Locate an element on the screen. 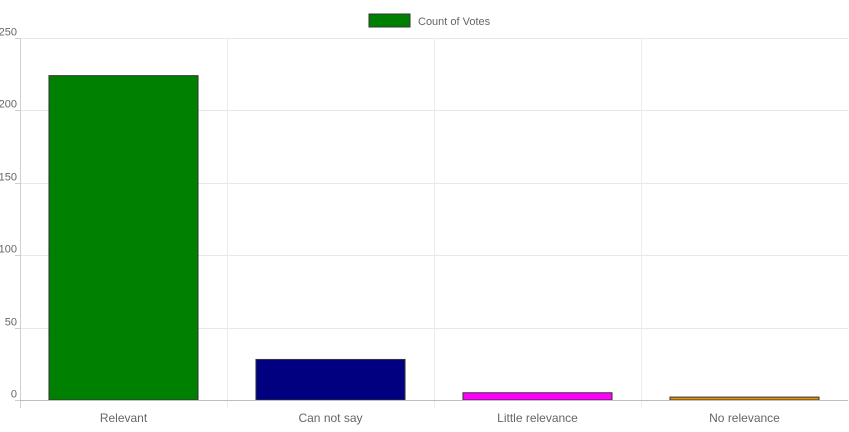  bar-can-not-say is located at coordinates (330, 379).